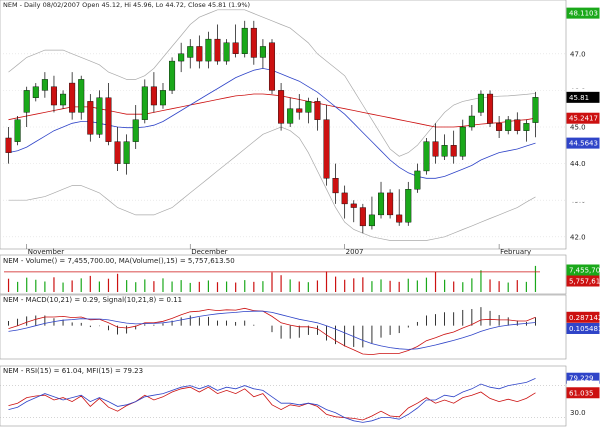 The width and height of the screenshot is (600, 427). I want to click on rsi-70-badge: 70.0, so click(577, 386).